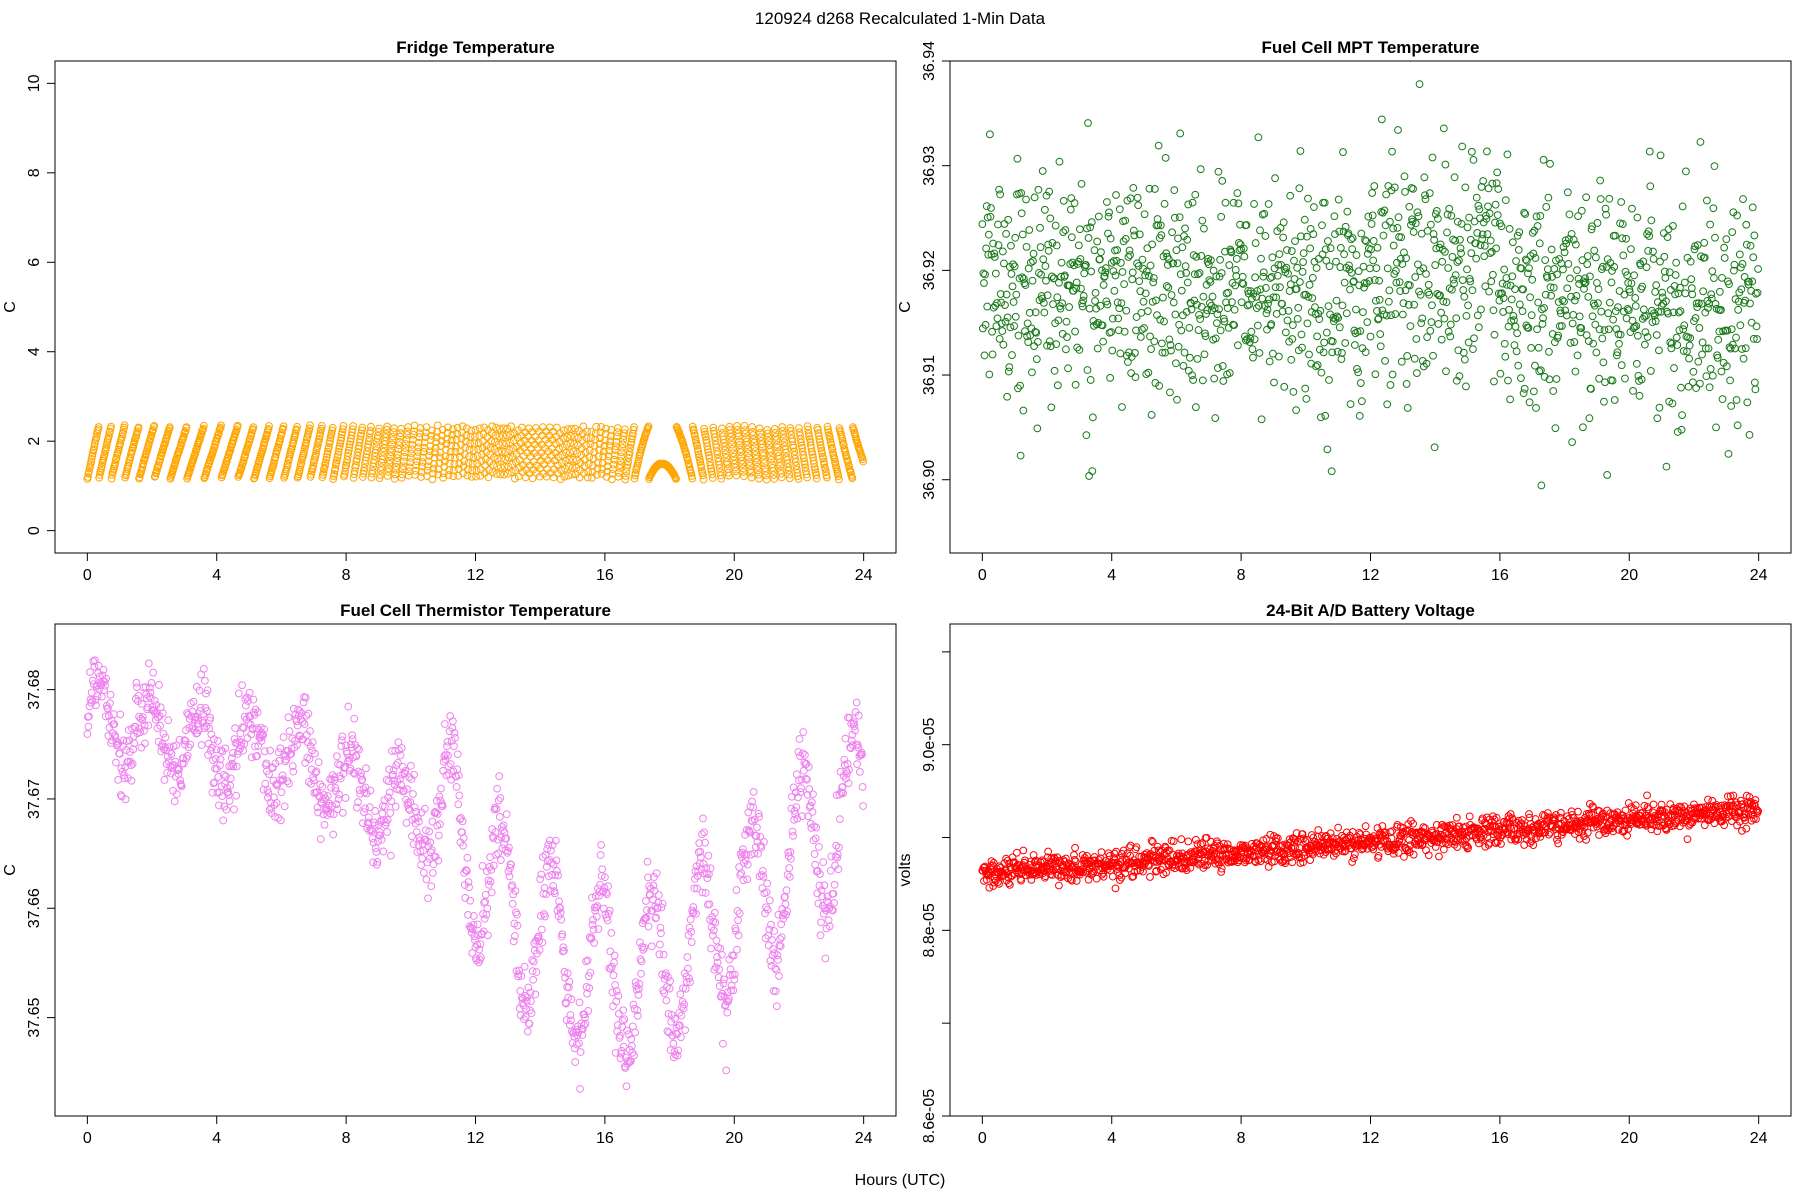 This screenshot has height=1200, width=1800. Describe the element at coordinates (34, 351) in the screenshot. I see `y-tick-label: 4` at that location.